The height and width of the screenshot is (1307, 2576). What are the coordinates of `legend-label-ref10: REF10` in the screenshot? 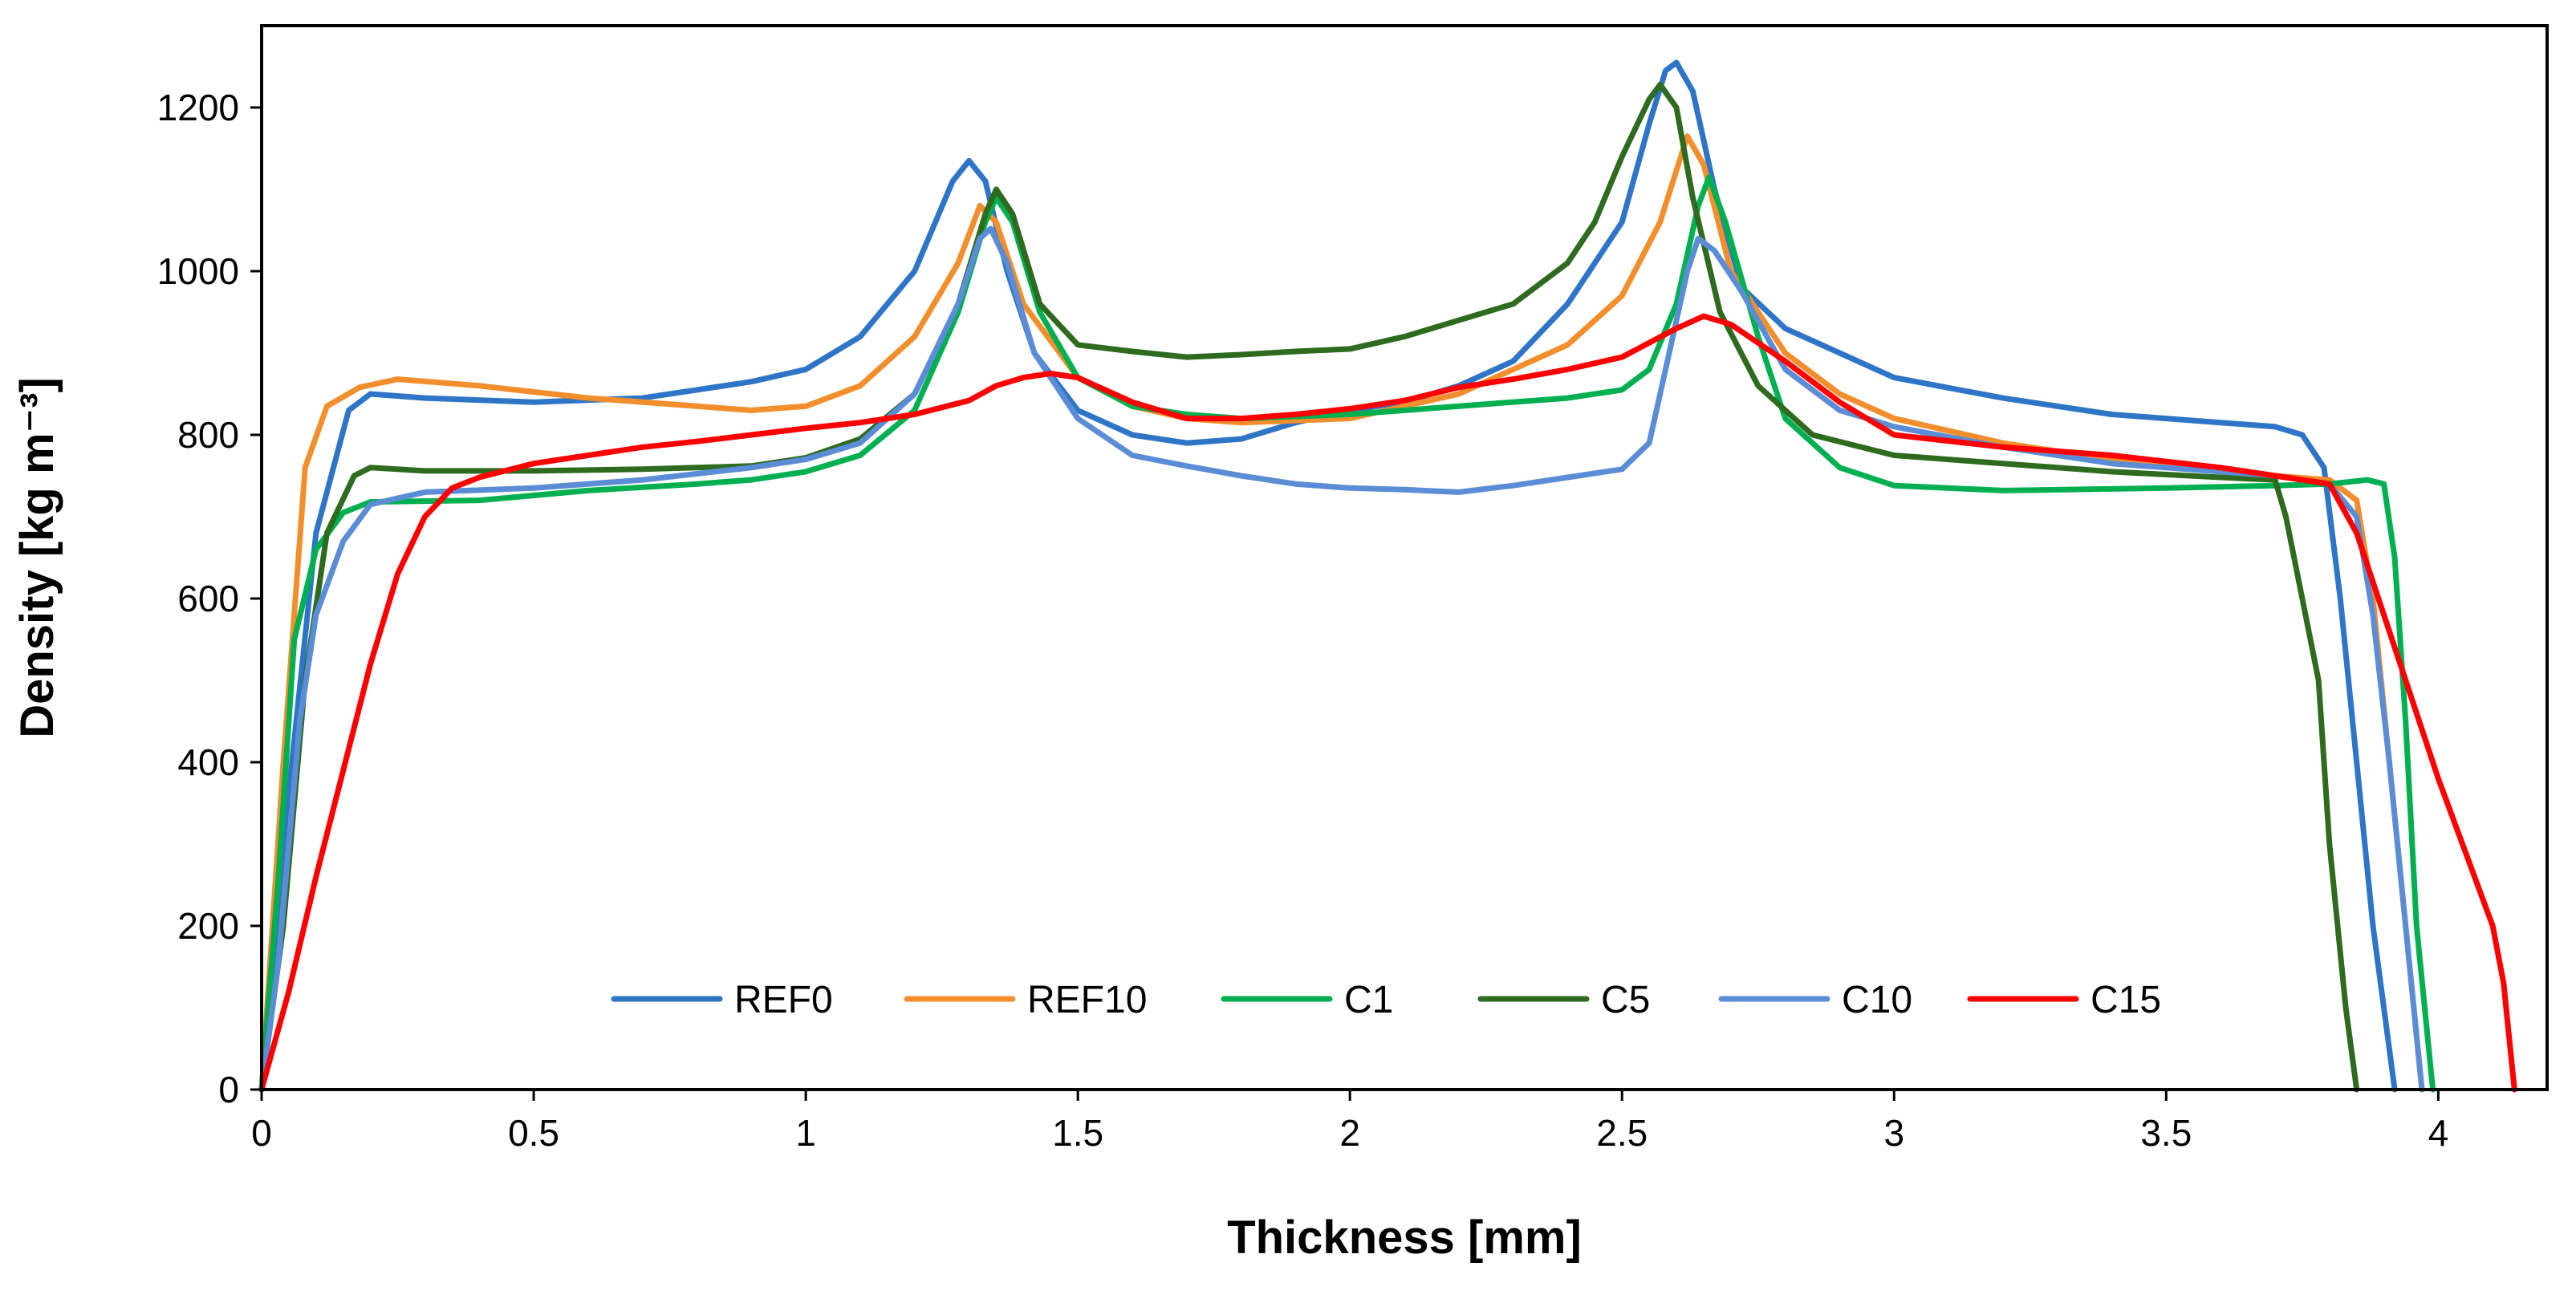 It's located at (1087, 1000).